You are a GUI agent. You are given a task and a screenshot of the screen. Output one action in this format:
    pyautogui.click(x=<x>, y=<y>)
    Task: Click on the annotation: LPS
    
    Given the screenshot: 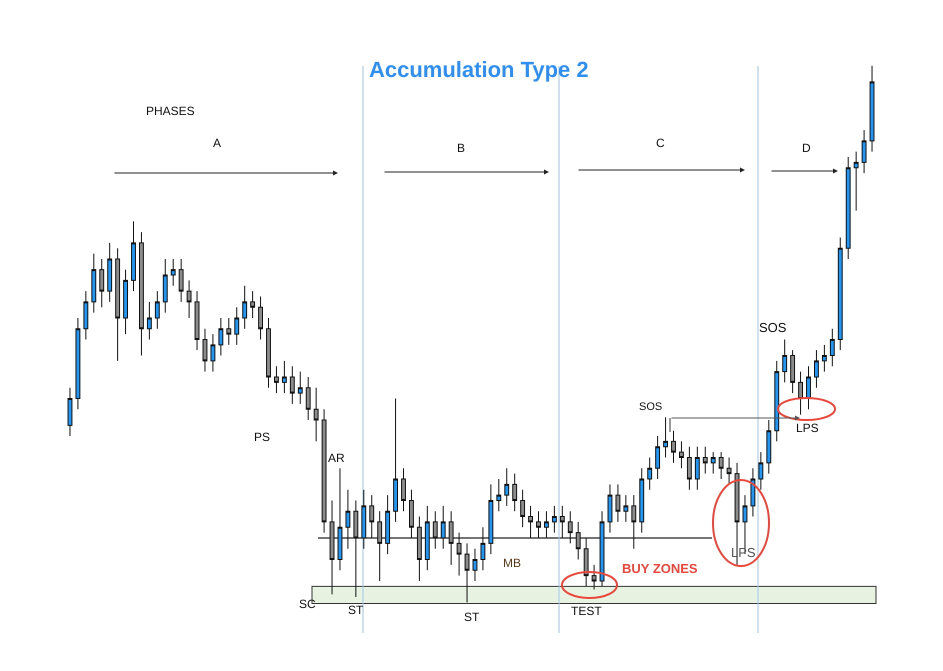 What is the action you would take?
    pyautogui.click(x=807, y=428)
    